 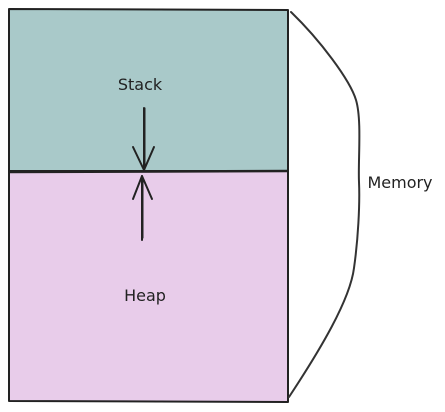 What do you see at coordinates (399, 182) in the screenshot?
I see `memory-label: Memory` at bounding box center [399, 182].